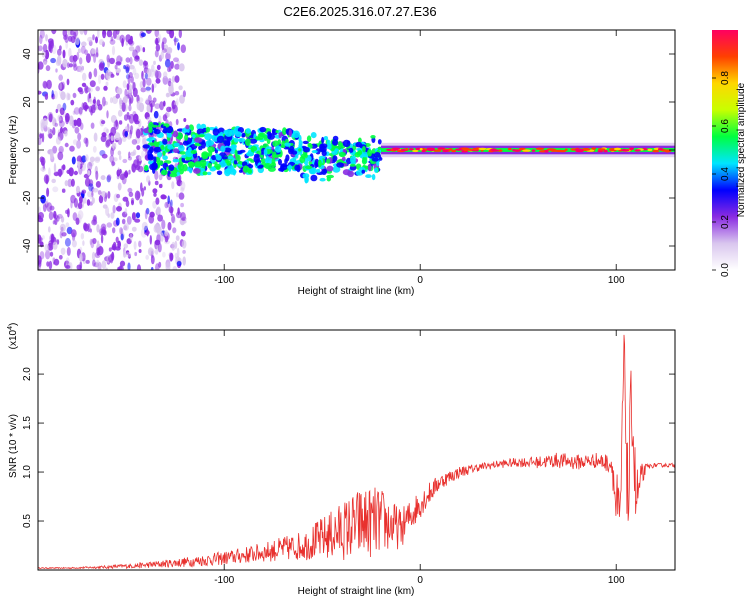  I want to click on heatmap-y-tick-label: -20, so click(27, 197).